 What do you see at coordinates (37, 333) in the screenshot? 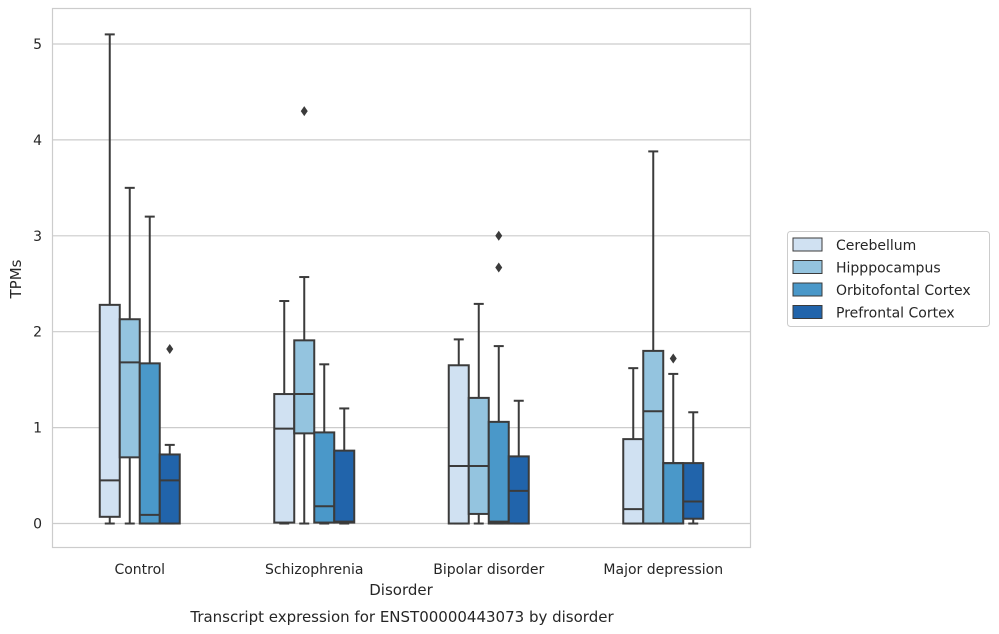
I see `y-tick-label: 2` at bounding box center [37, 333].